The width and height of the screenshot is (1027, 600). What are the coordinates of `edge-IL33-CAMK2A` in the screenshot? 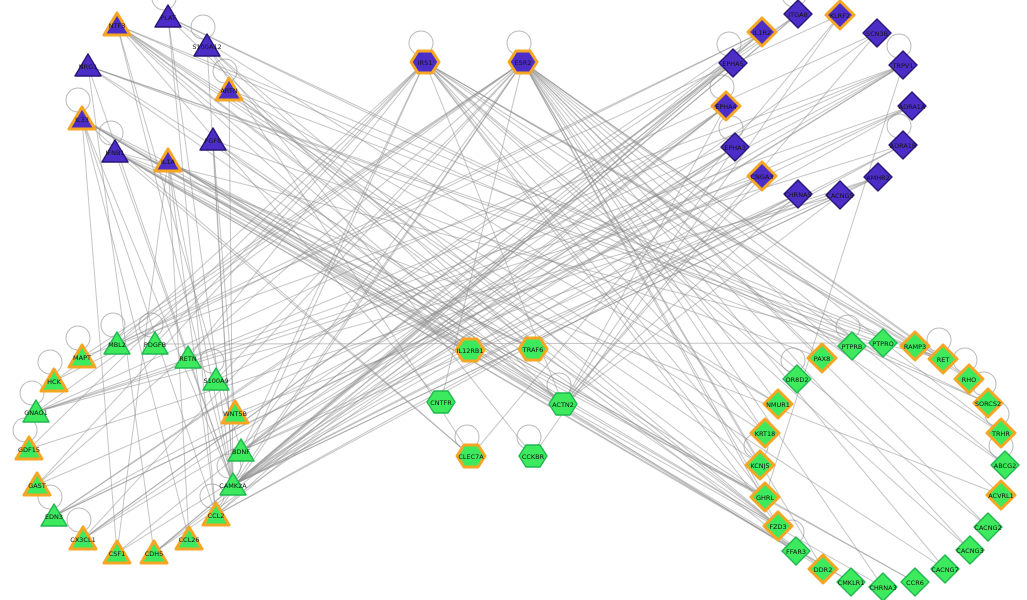 It's located at (157, 302).